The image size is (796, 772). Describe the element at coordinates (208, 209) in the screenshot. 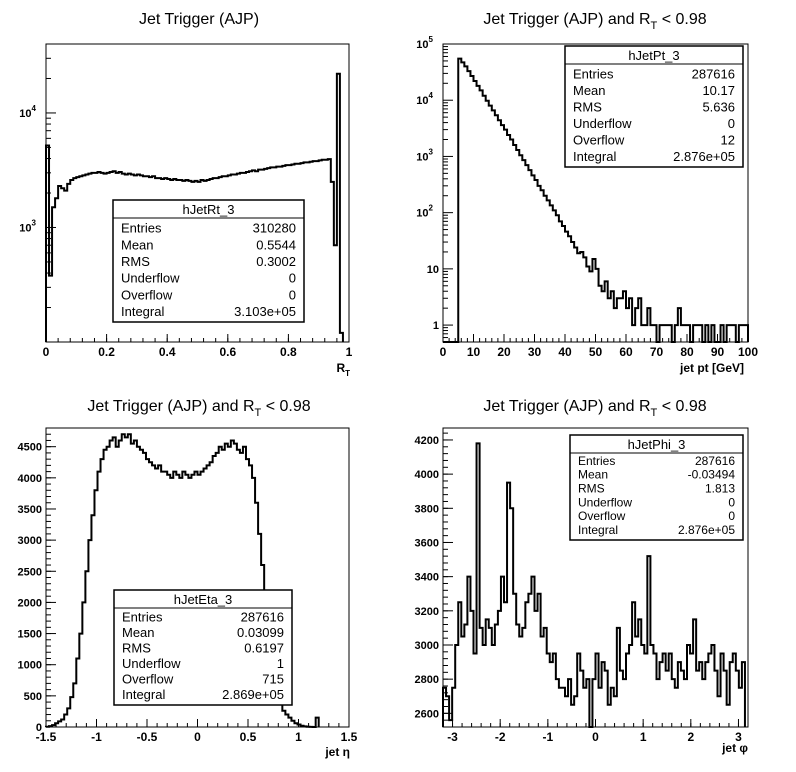

I see `stats-box-name: hJetRt_3` at that location.